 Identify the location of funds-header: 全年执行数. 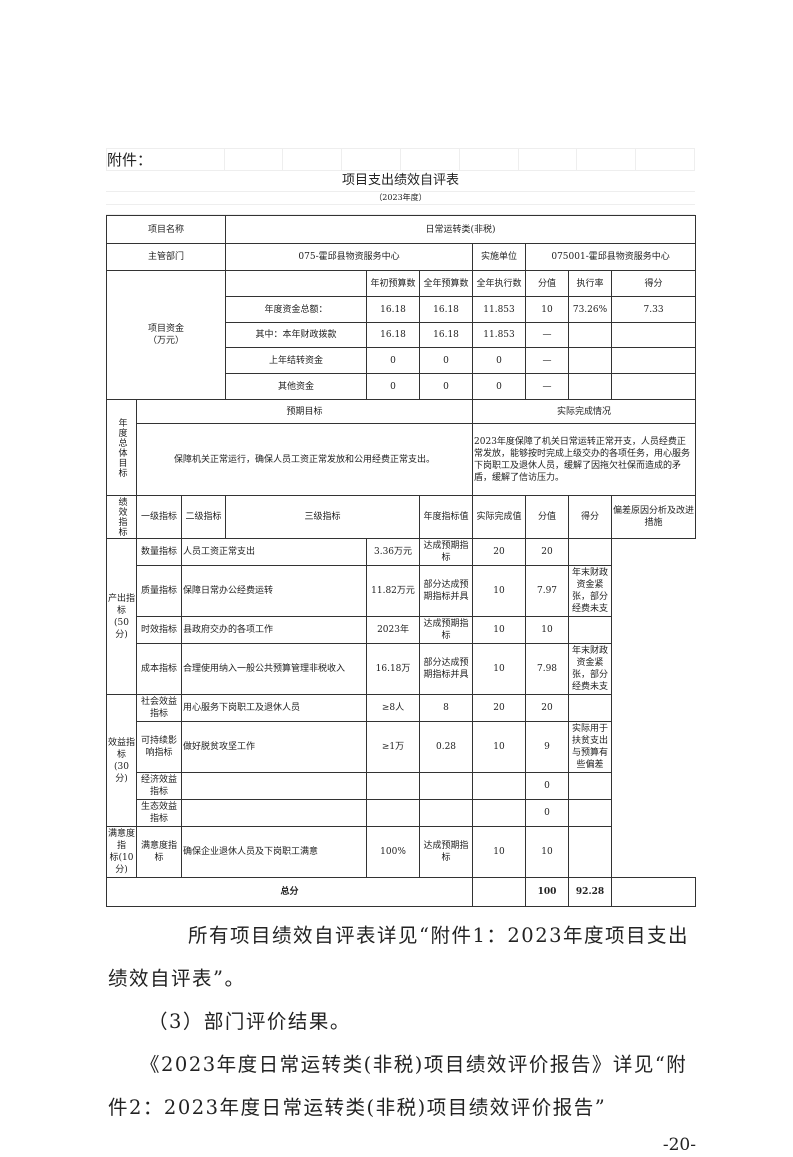
(499, 283).